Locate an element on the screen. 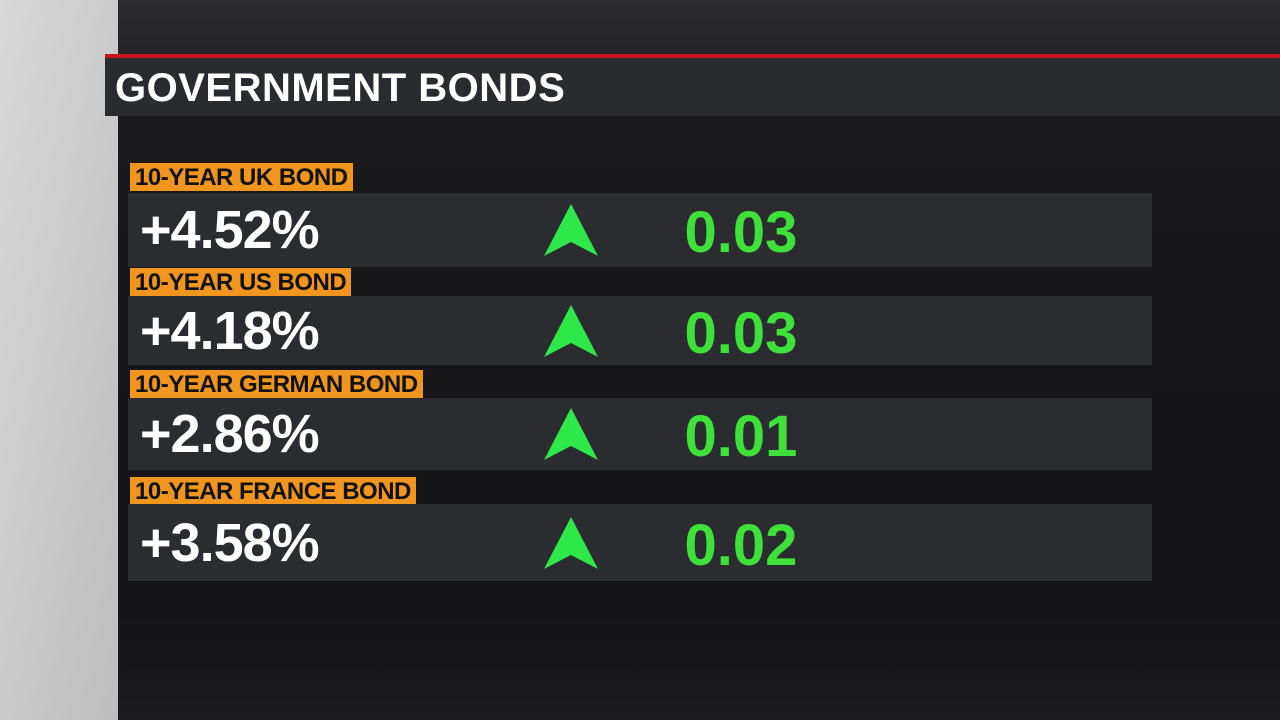 This screenshot has height=720, width=1280. bond-yield: +3.58% is located at coordinates (230, 542).